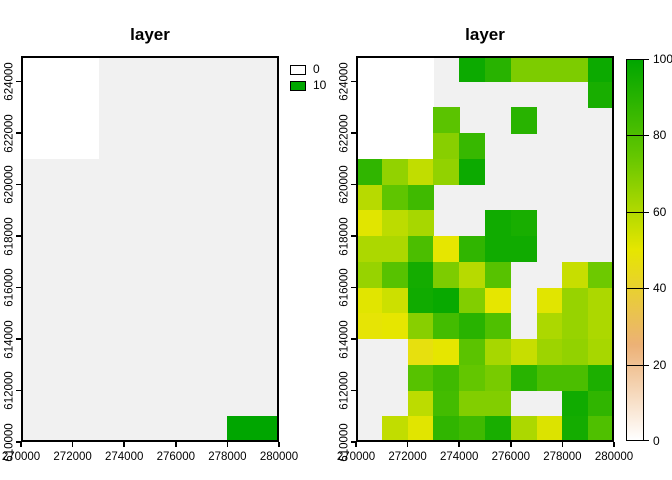 The height and width of the screenshot is (480, 672). I want to click on y-tick-label: 614000, so click(344, 339).